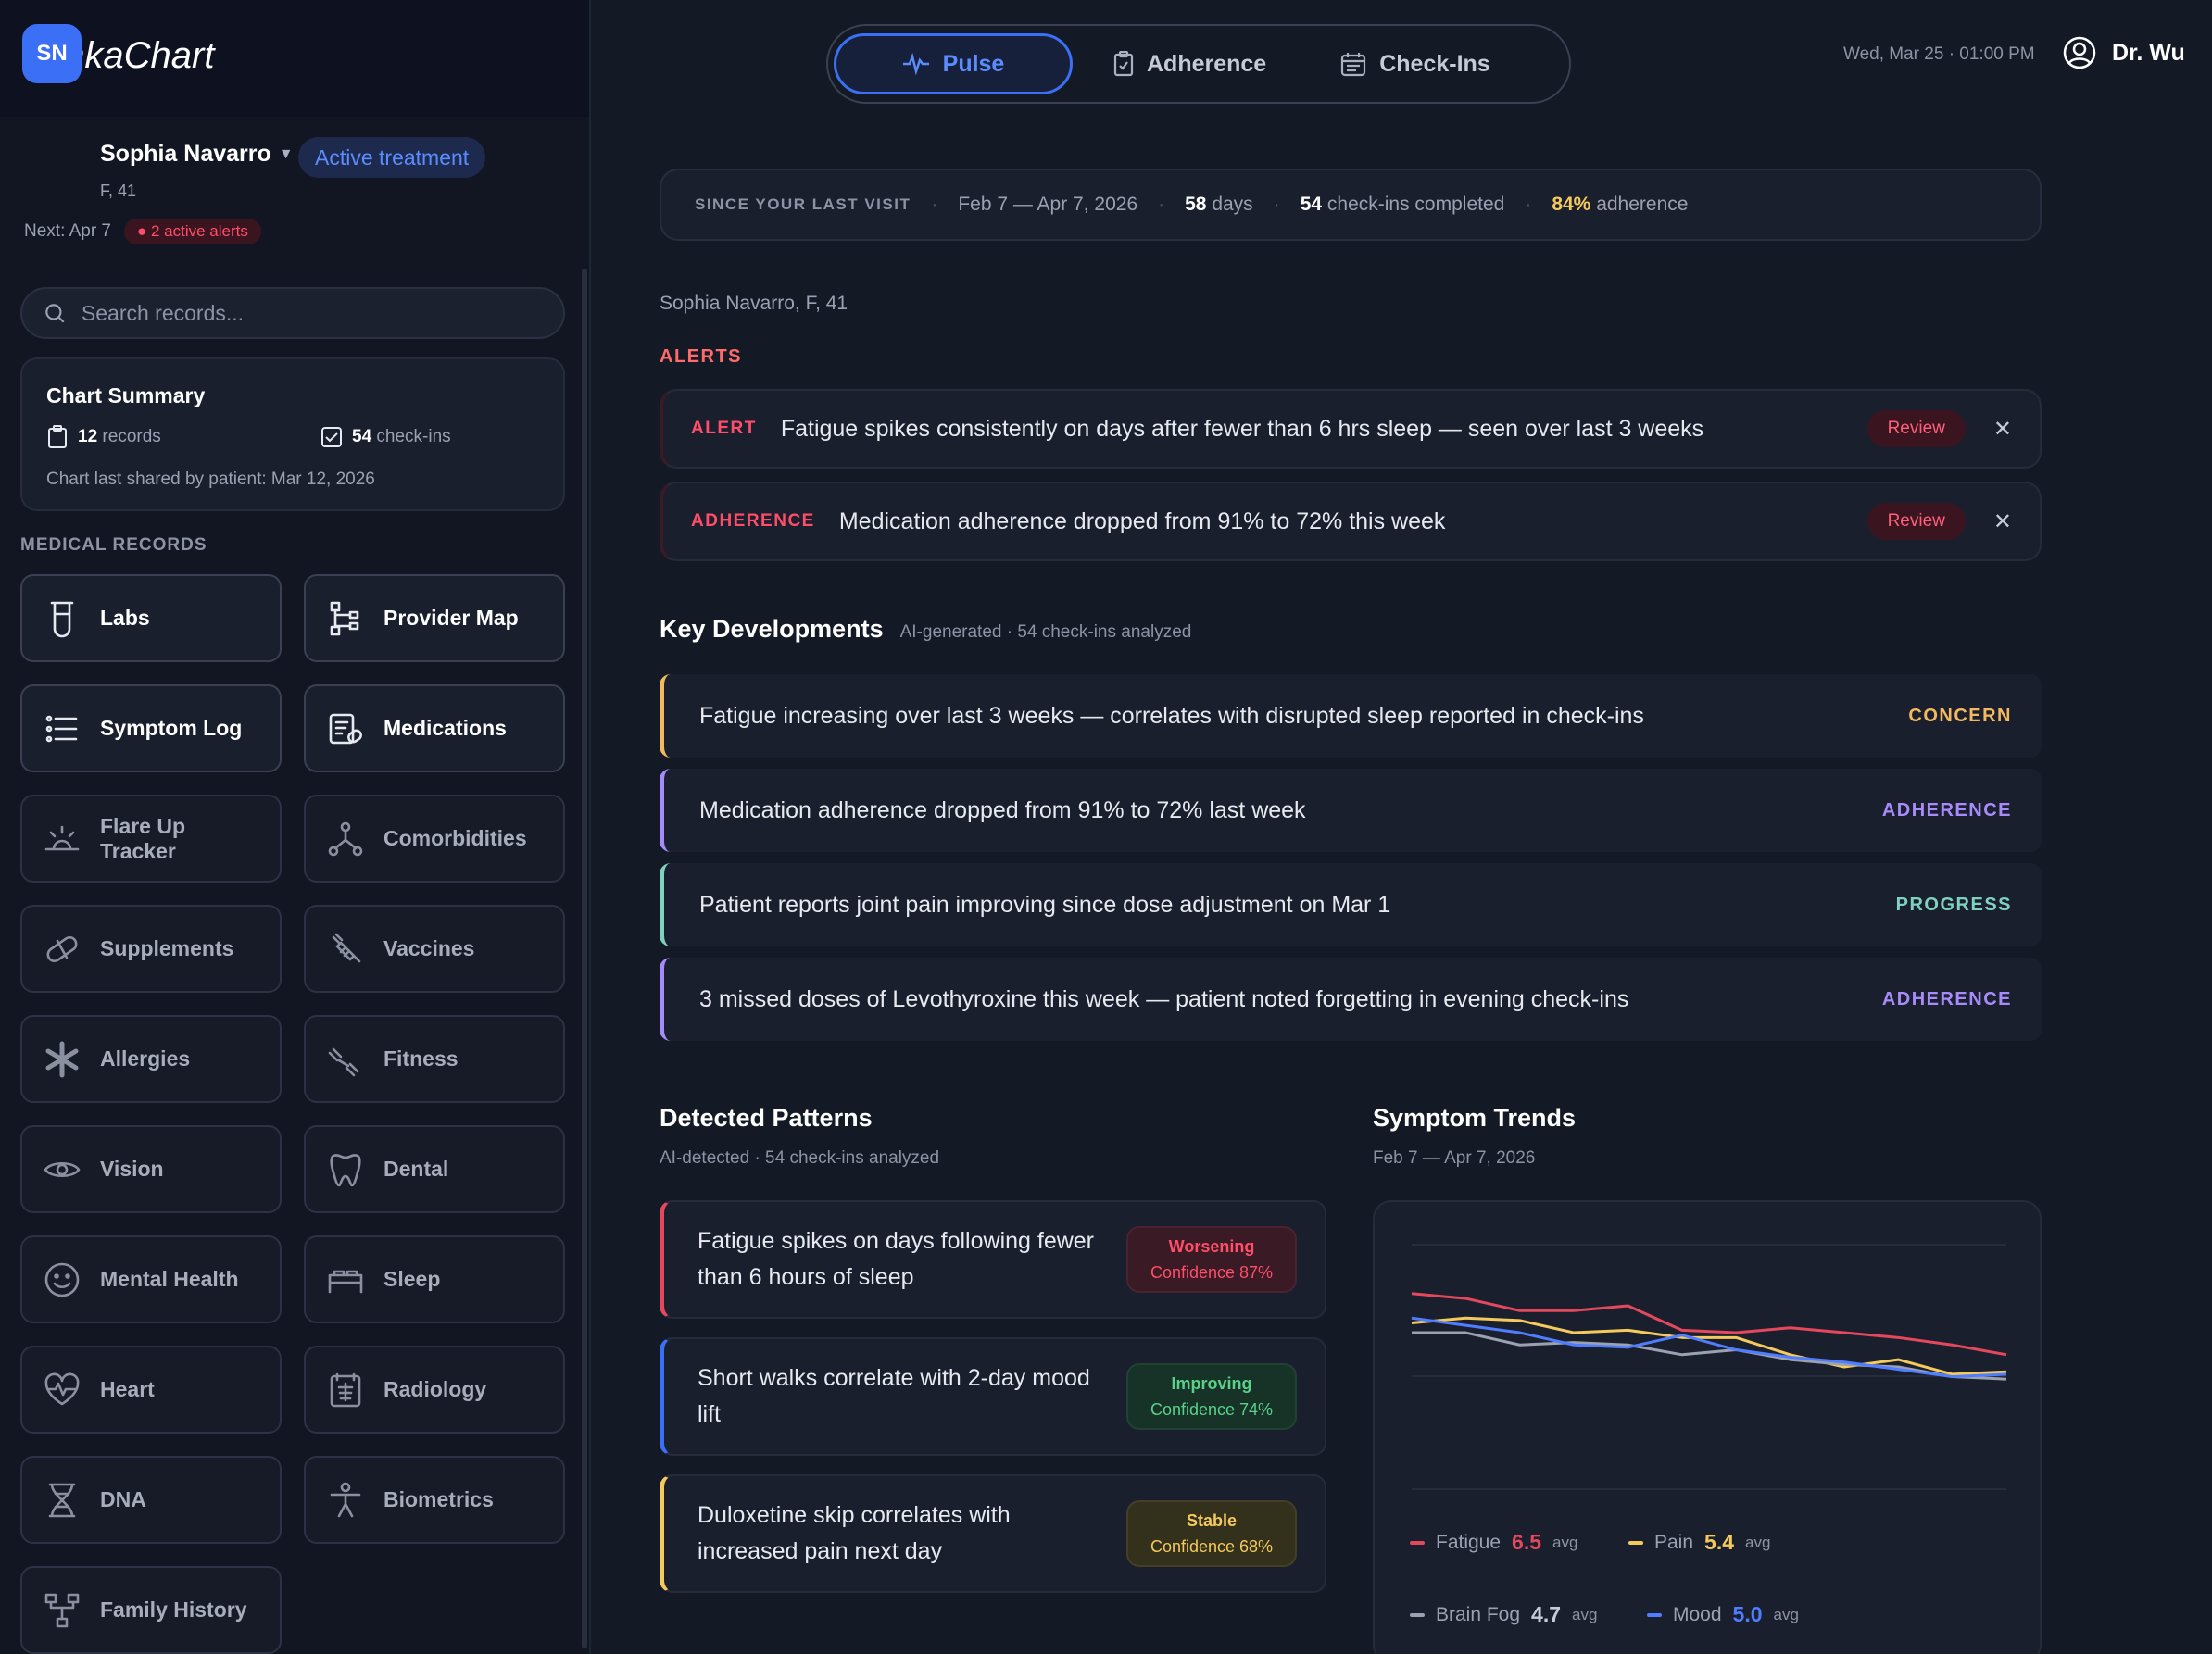 The height and width of the screenshot is (1654, 2212). Describe the element at coordinates (435, 1500) in the screenshot. I see `record-biometrics-button: Biometrics` at that location.